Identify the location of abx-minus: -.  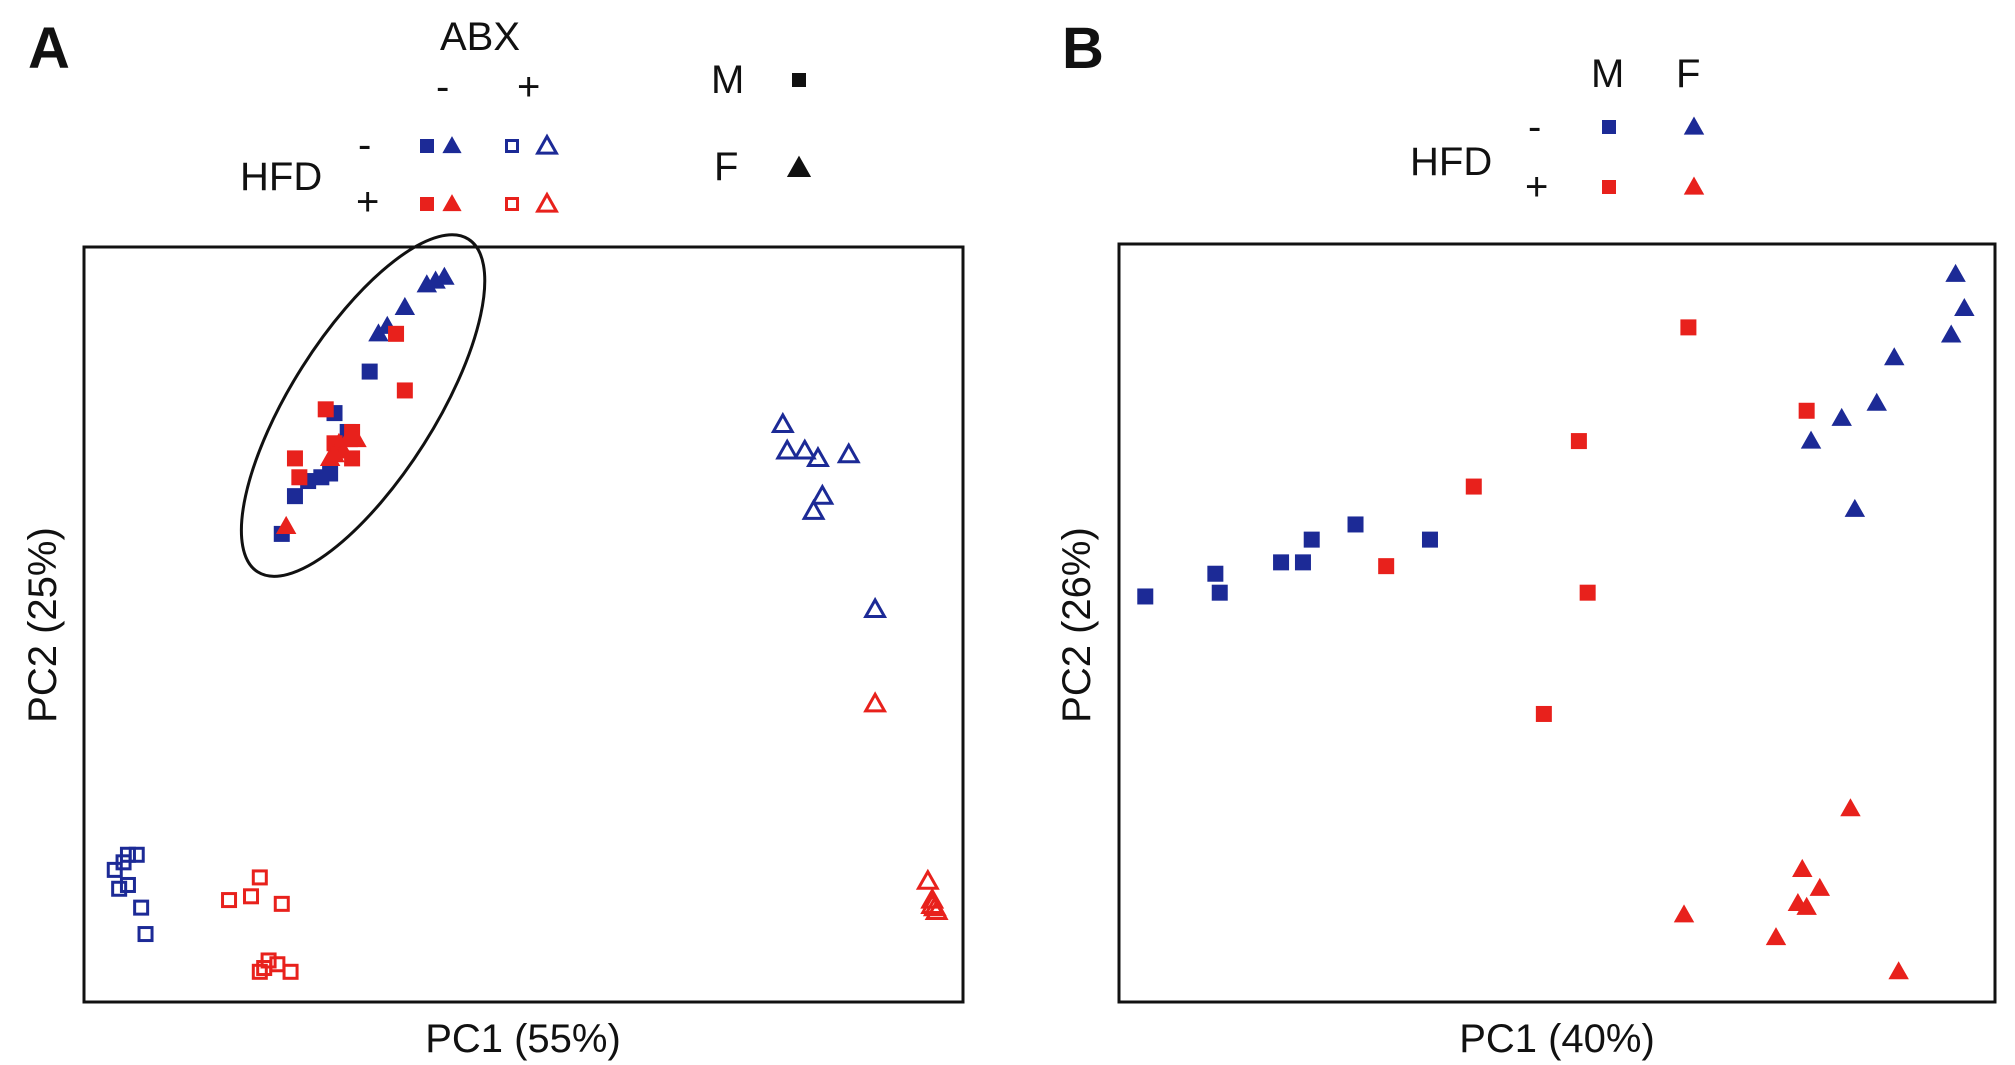
(442, 87).